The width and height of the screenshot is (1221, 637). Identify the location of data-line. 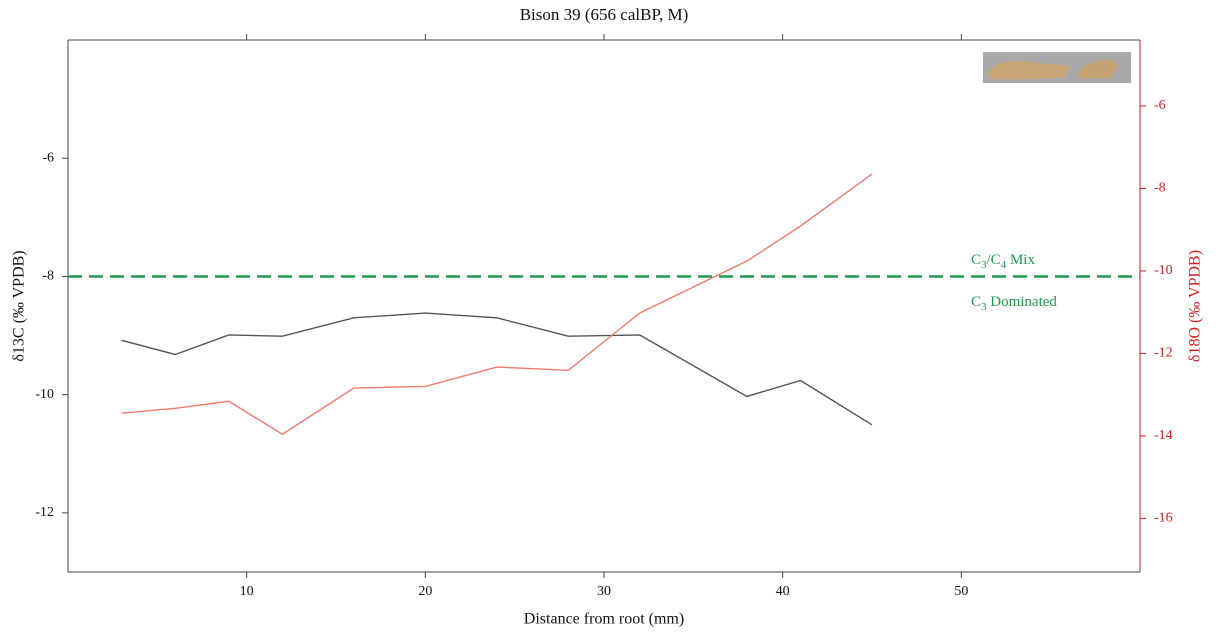
(497, 369).